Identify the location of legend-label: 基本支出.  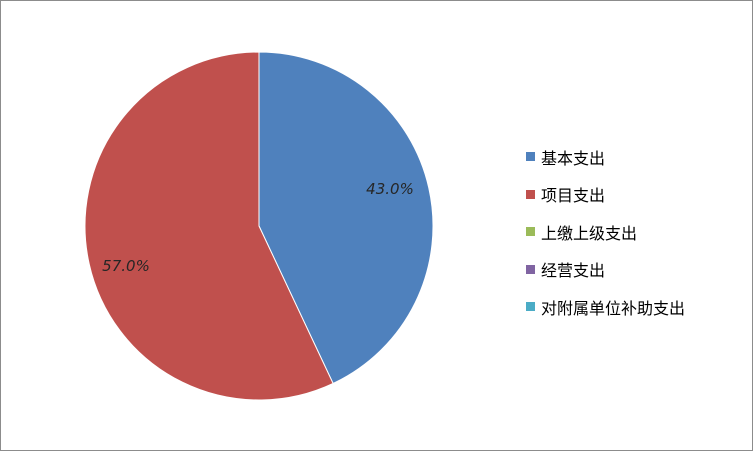
(573, 158).